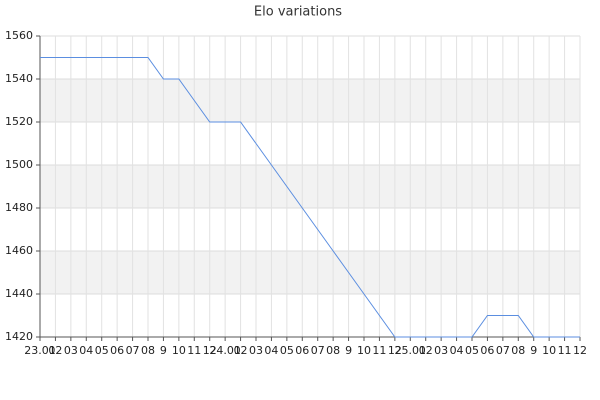  Describe the element at coordinates (19, 35) in the screenshot. I see `y-tick-label: 1560` at that location.